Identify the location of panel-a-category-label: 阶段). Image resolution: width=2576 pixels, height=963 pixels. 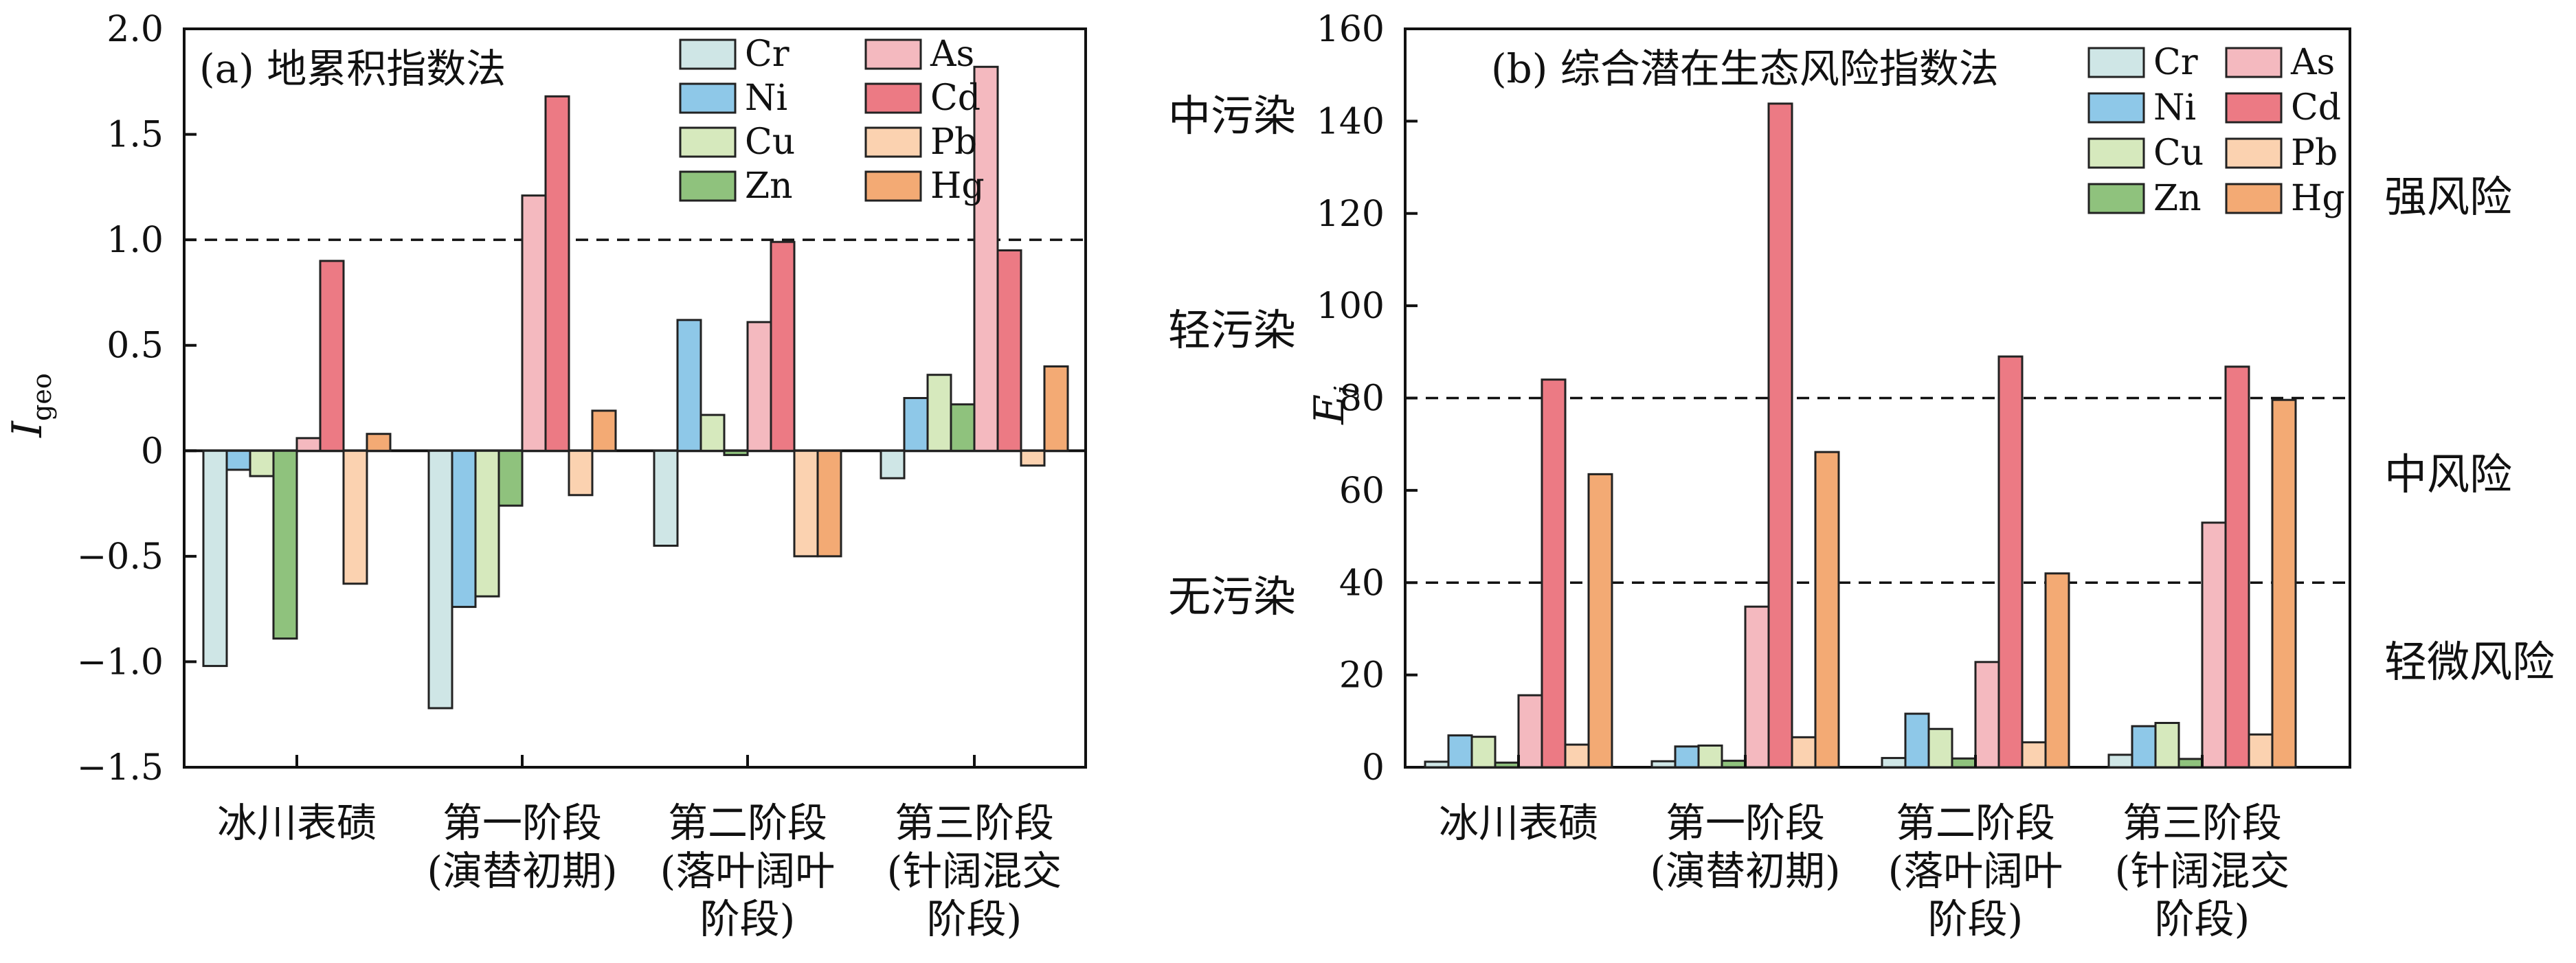
(974, 919).